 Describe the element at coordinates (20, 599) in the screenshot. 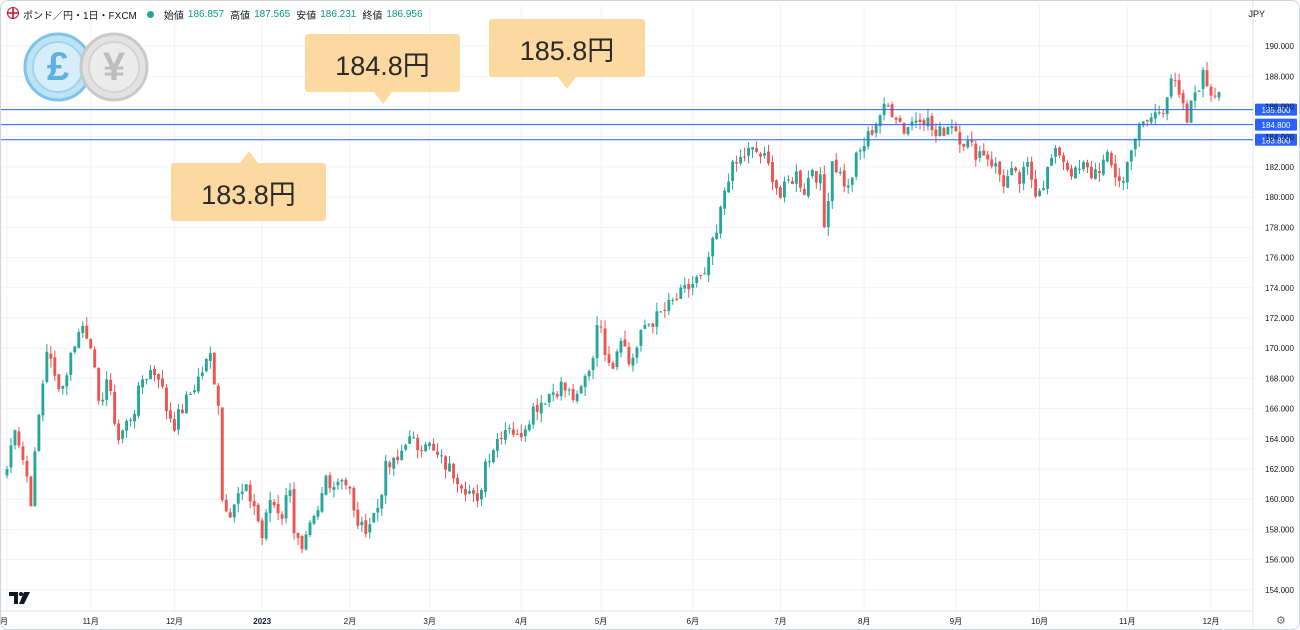

I see `tradingview-logo-icon` at that location.